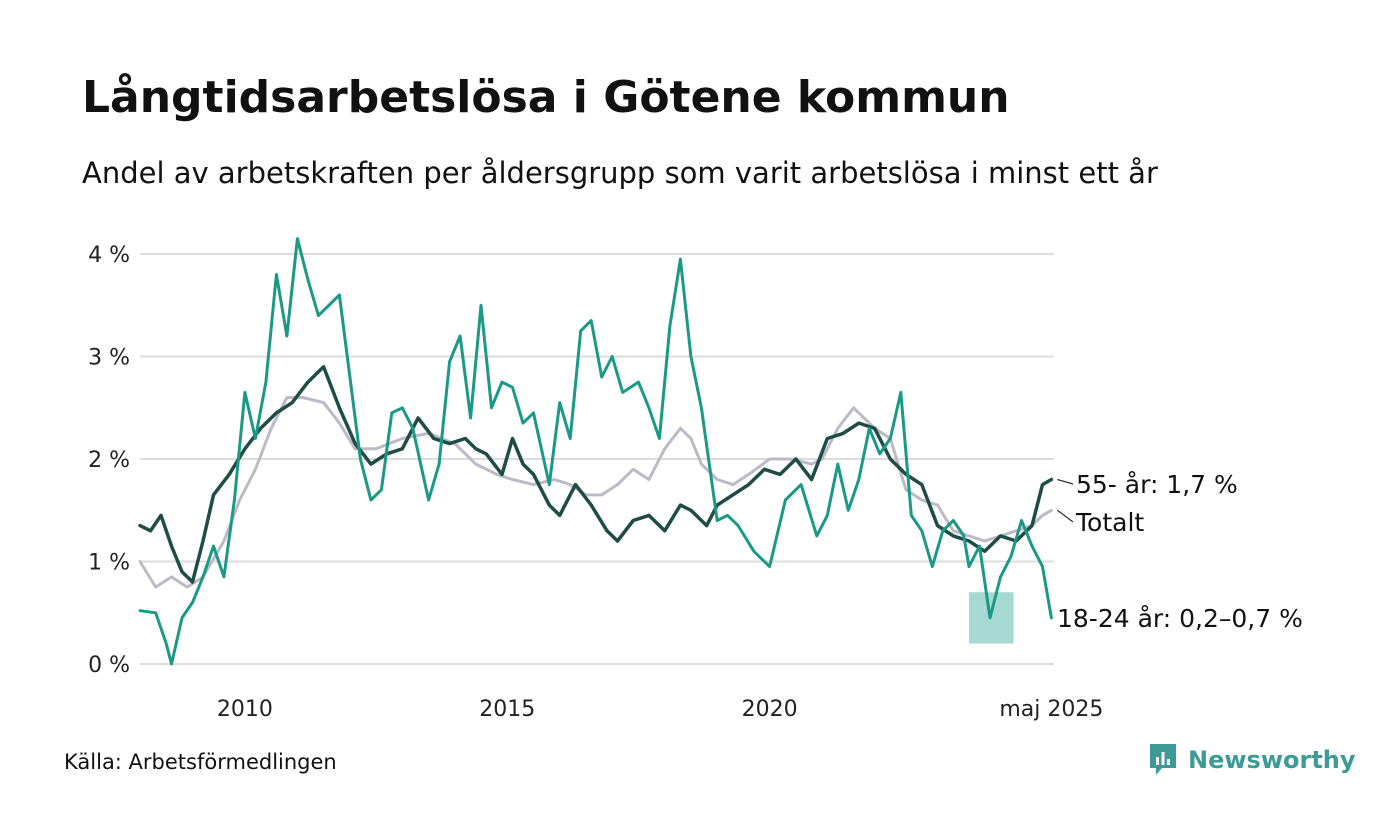 The width and height of the screenshot is (1400, 840). I want to click on end-label-old: 55- år: 1,7 %, so click(1157, 484).